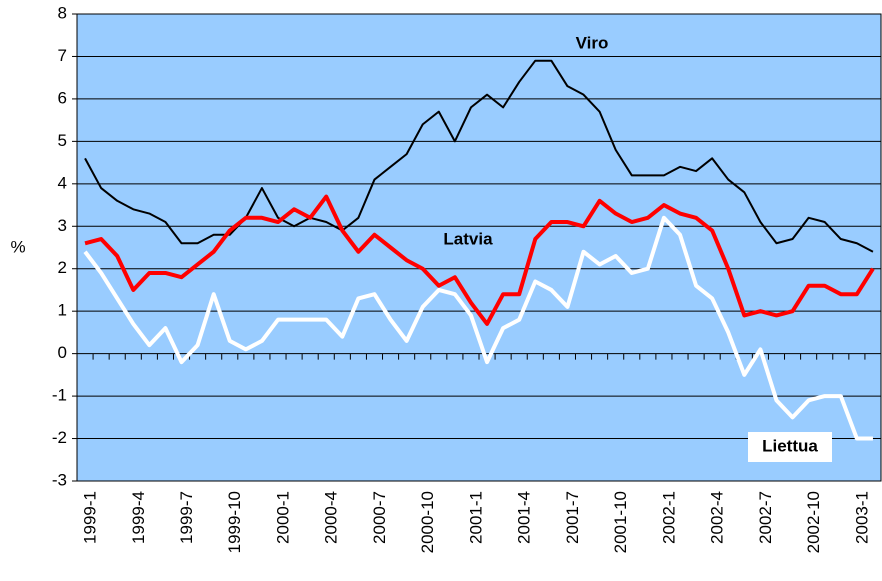  What do you see at coordinates (138, 517) in the screenshot?
I see `x-tick-label: 1999-4` at bounding box center [138, 517].